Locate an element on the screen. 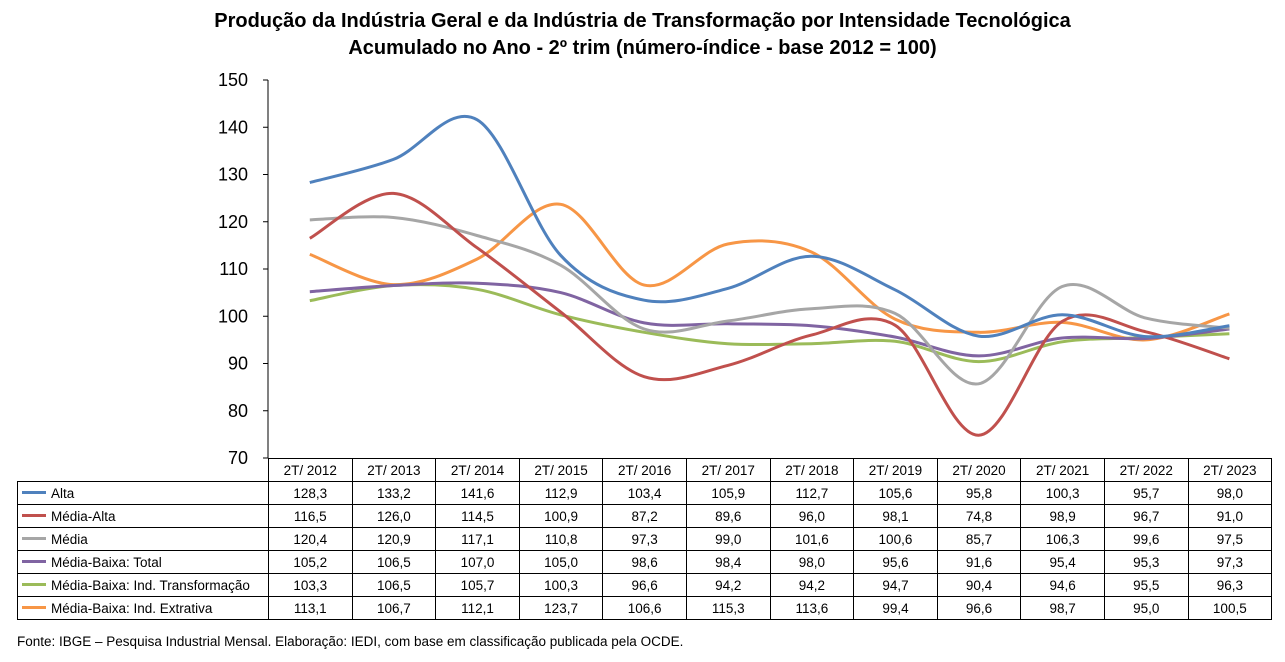  value-cell: 101,6 is located at coordinates (812, 539).